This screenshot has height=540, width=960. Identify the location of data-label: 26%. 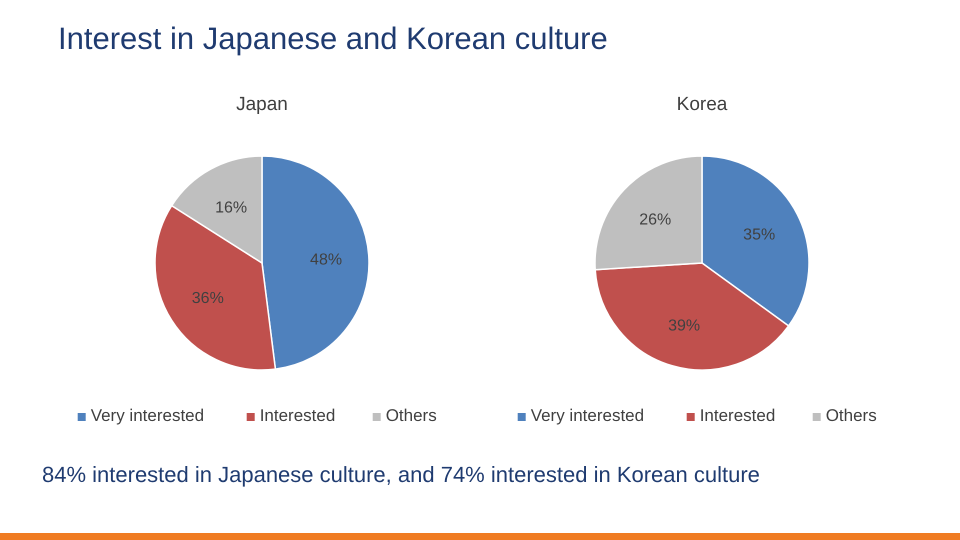
(655, 220).